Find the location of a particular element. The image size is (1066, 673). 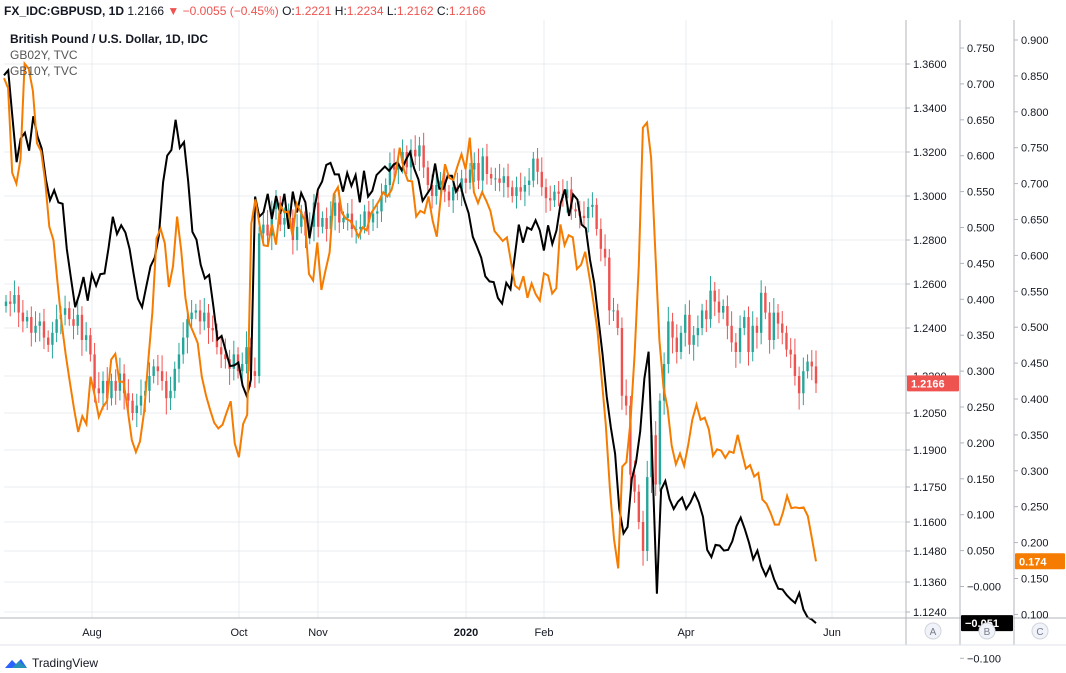

legend-gb02y: GB02Y, TVC is located at coordinates (44, 55).